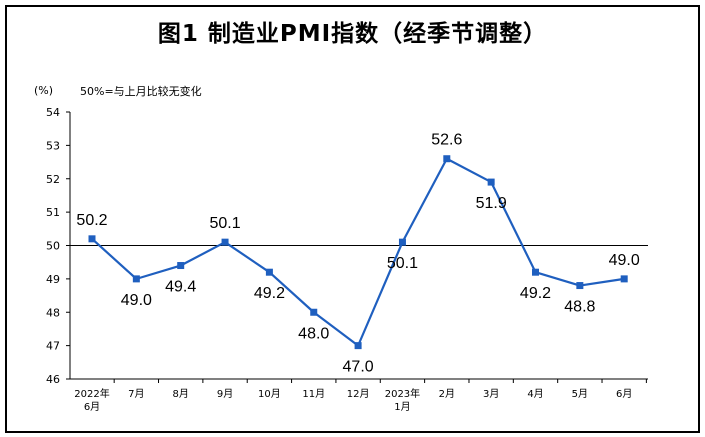  Describe the element at coordinates (491, 203) in the screenshot. I see `data-label: 51.9` at that location.